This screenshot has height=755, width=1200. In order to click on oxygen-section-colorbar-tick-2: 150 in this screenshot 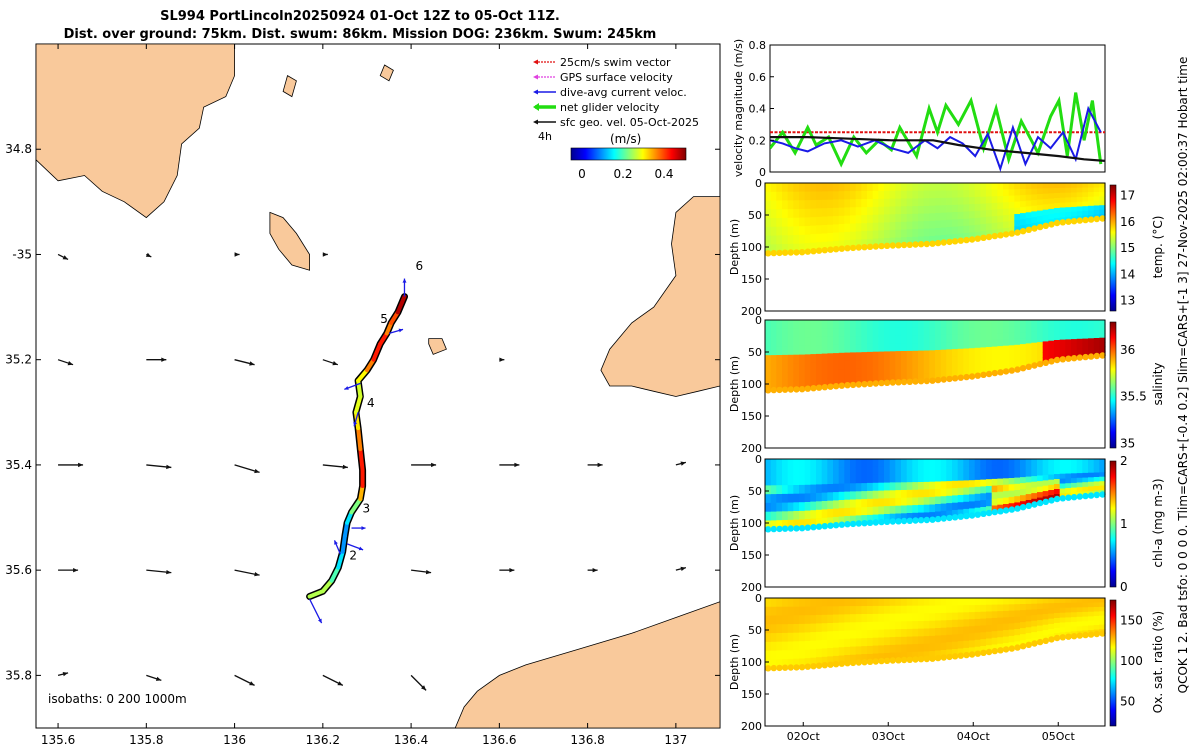, I will do `click(1131, 620)`.